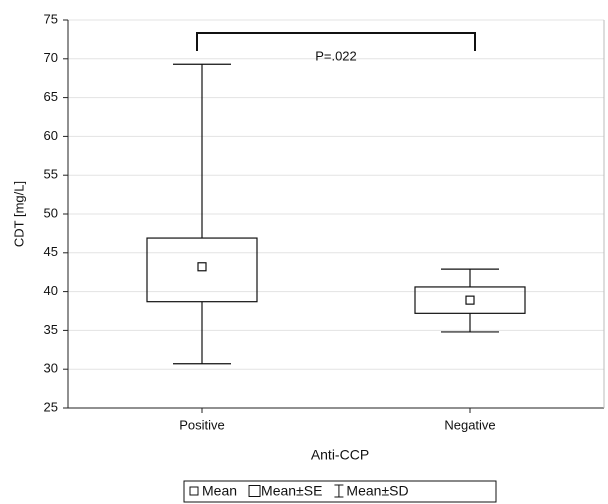 This screenshot has width=608, height=504. I want to click on y-tick-label: 60, so click(51, 135).